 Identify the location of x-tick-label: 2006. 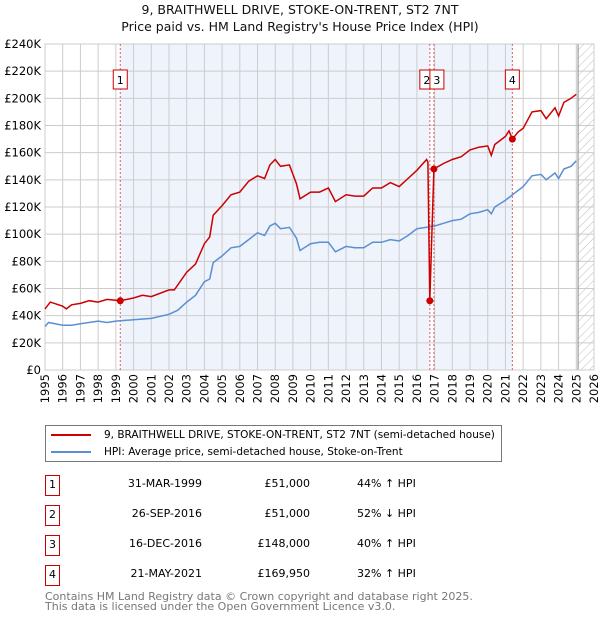
(240, 388).